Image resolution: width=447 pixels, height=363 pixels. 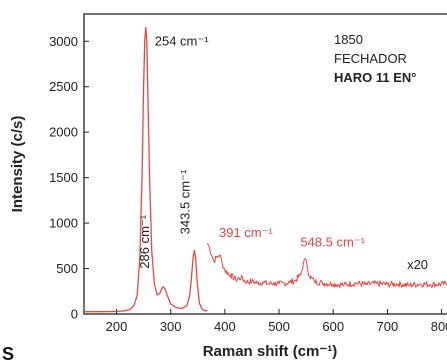 I want to click on x-tick-label: 400, so click(x=225, y=326).